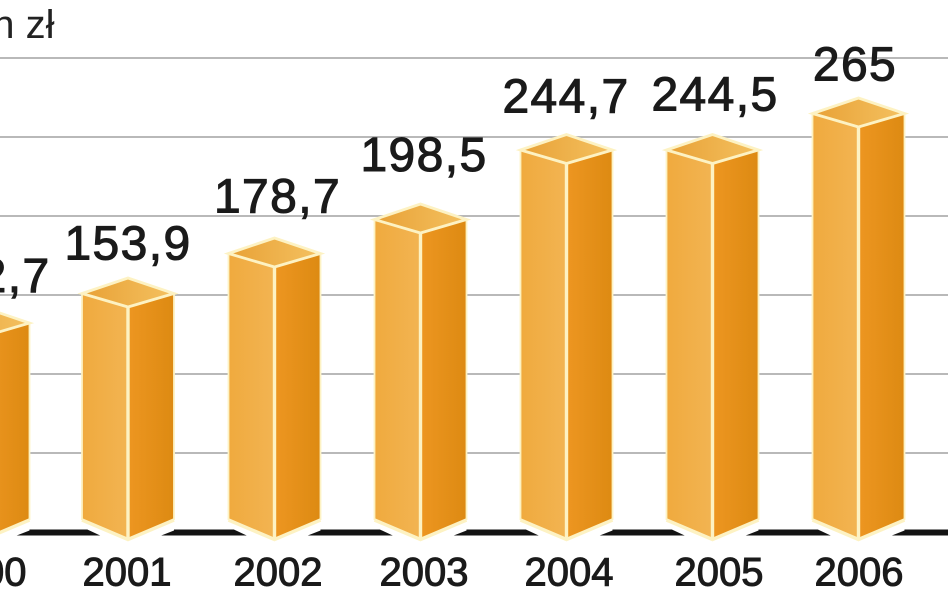  I want to click on svg-text: 2004, so click(569, 572).